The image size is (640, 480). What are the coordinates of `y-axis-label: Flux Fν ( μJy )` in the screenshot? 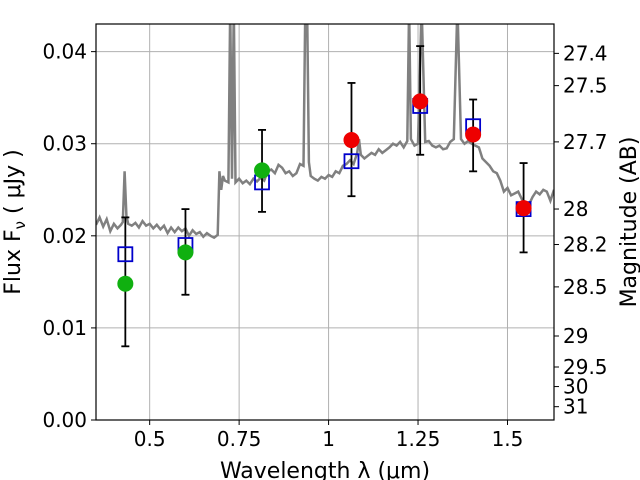 It's located at (15, 221).